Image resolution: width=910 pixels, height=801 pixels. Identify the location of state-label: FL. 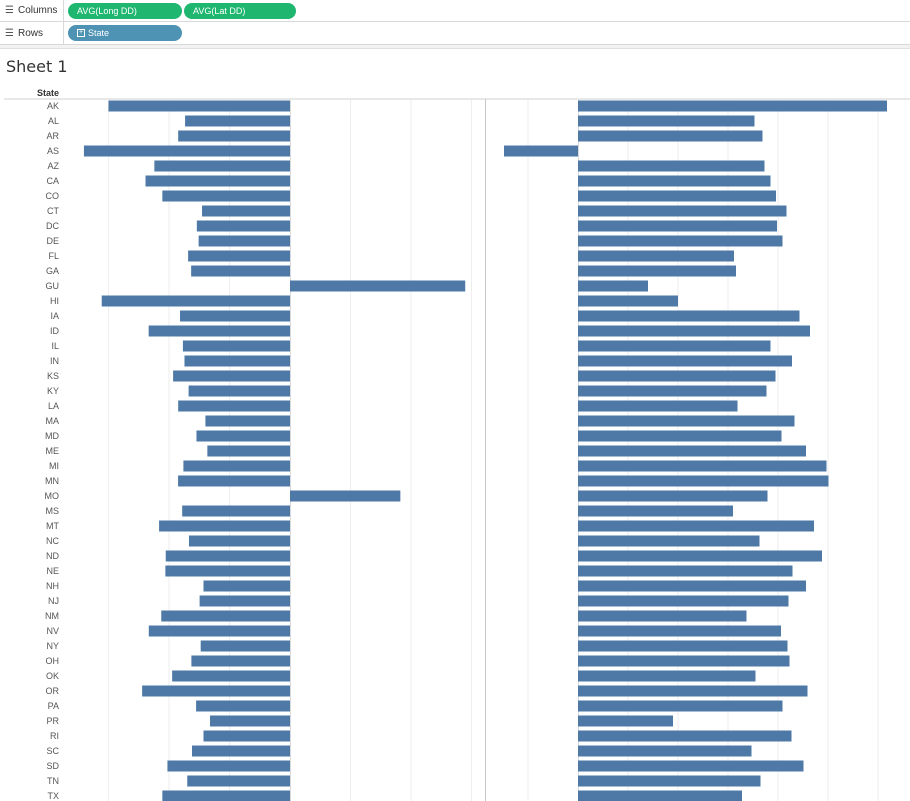
(53, 256).